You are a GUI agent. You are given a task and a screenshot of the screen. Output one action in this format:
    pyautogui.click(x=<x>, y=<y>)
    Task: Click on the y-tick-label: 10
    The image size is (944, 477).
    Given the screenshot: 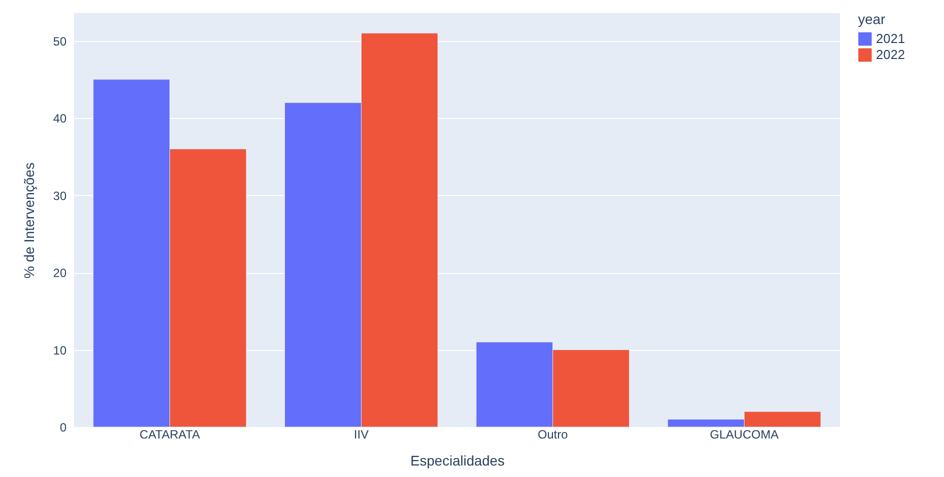 What is the action you would take?
    pyautogui.click(x=60, y=350)
    